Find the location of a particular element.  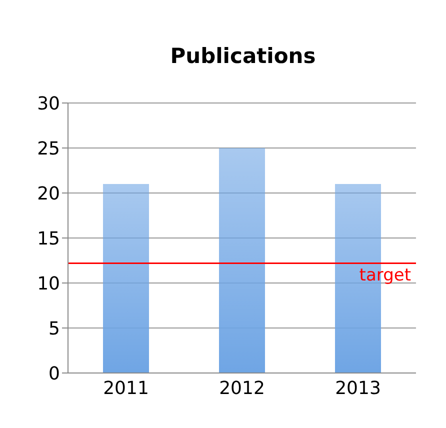

y-tick-label: 5 is located at coordinates (54, 329).